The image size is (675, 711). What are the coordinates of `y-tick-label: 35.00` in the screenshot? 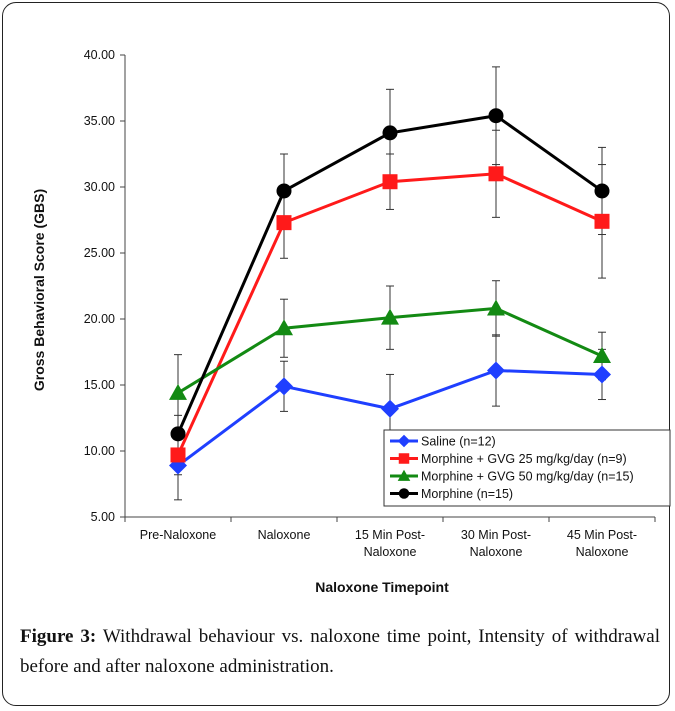 It's located at (99, 121).